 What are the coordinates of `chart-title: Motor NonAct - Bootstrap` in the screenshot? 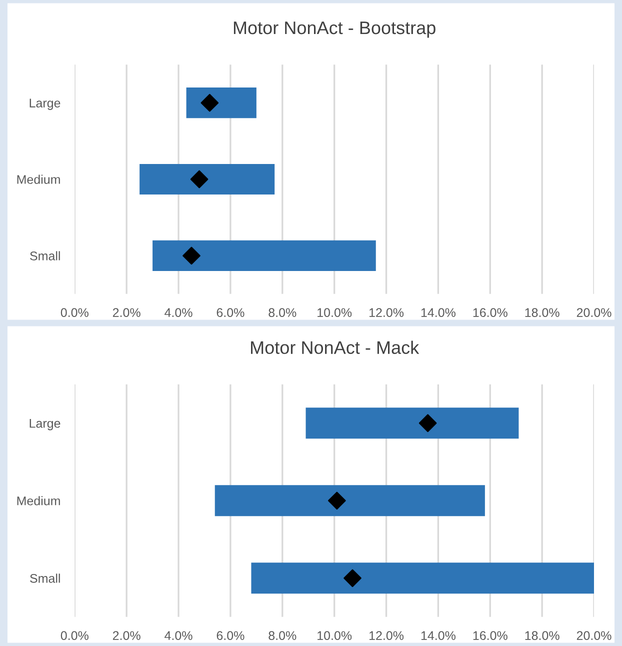 It's located at (335, 30).